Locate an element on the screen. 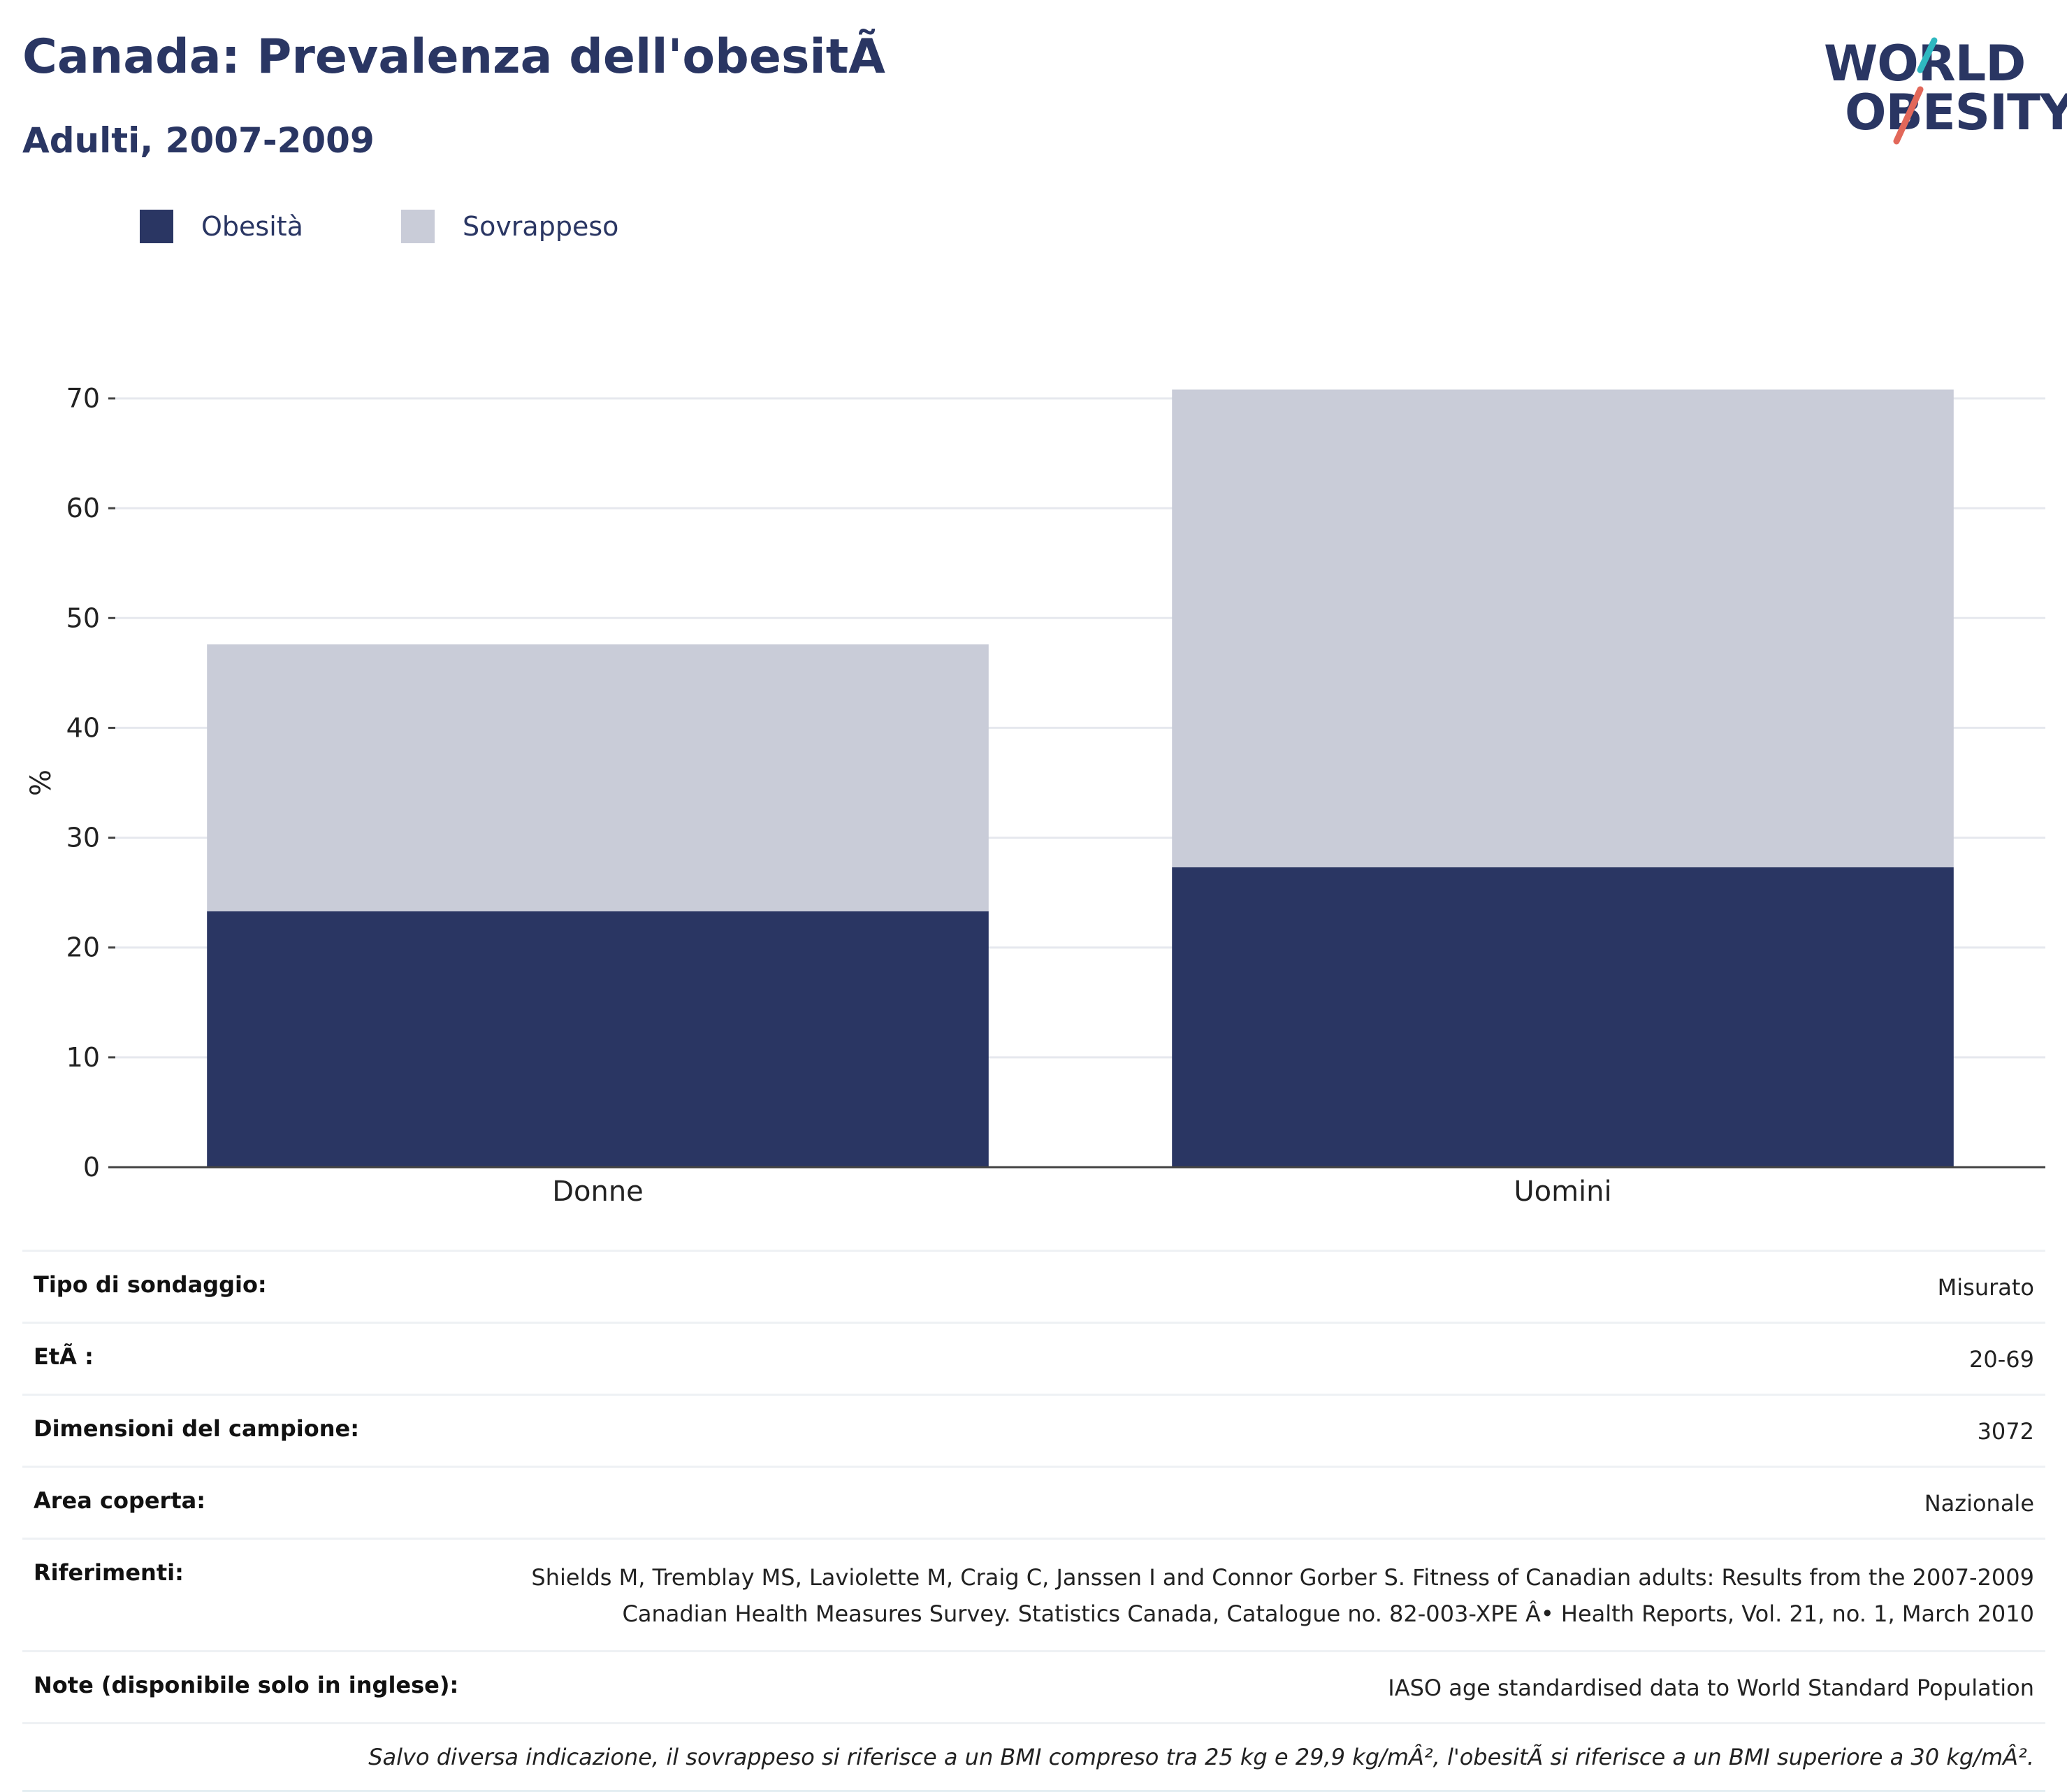 The height and width of the screenshot is (1792, 2067). meta-value: 3072 is located at coordinates (2005, 1431).